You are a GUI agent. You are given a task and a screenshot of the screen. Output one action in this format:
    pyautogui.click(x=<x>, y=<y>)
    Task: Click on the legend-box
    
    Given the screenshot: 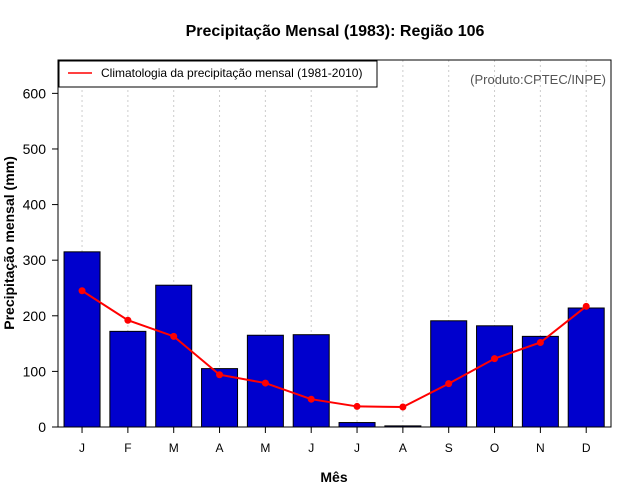 What is the action you would take?
    pyautogui.click(x=218, y=74)
    